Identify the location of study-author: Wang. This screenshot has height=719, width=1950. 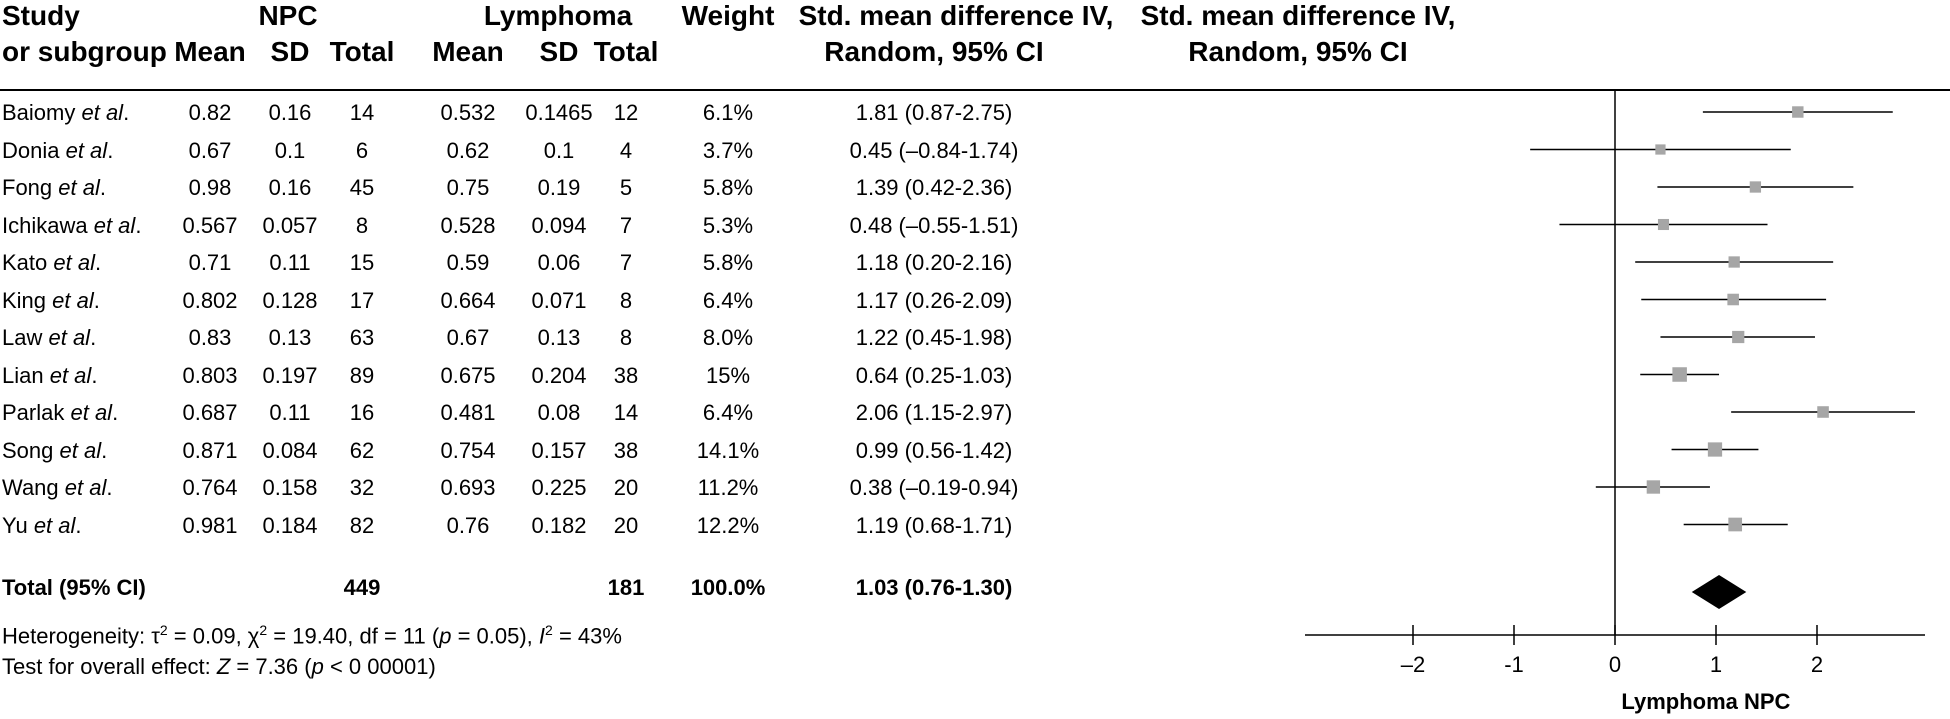
(33, 487).